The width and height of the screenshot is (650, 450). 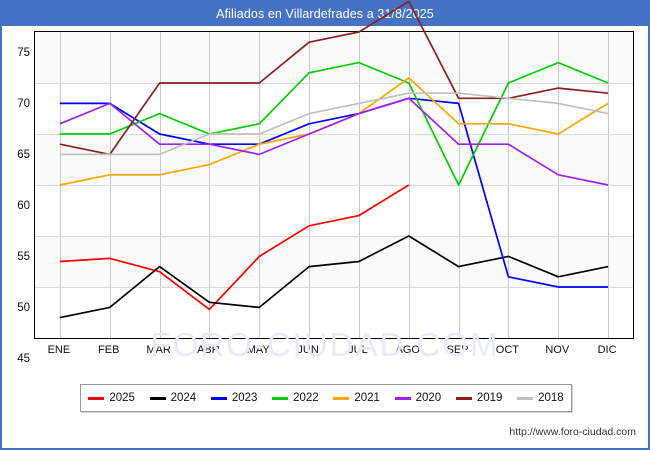 What do you see at coordinates (244, 398) in the screenshot?
I see `legend-item-label: 2023` at bounding box center [244, 398].